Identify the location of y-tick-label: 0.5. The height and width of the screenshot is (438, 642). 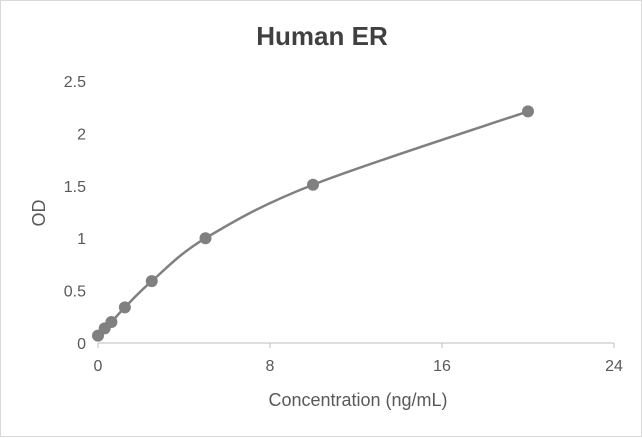
(75, 292).